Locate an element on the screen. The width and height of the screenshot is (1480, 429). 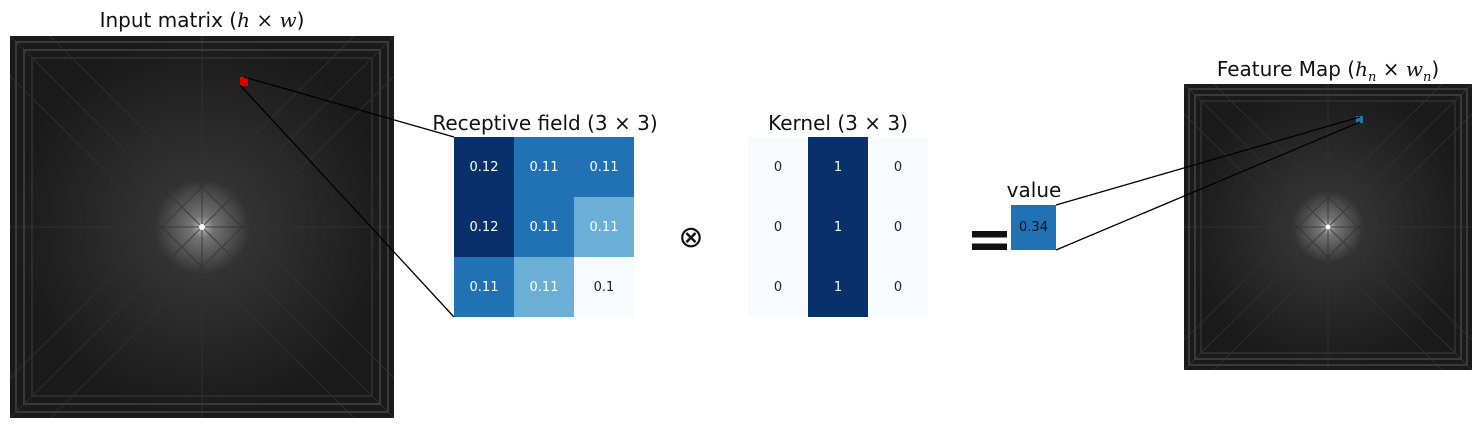
rf-cell-r2c1: 0.11 is located at coordinates (544, 287).